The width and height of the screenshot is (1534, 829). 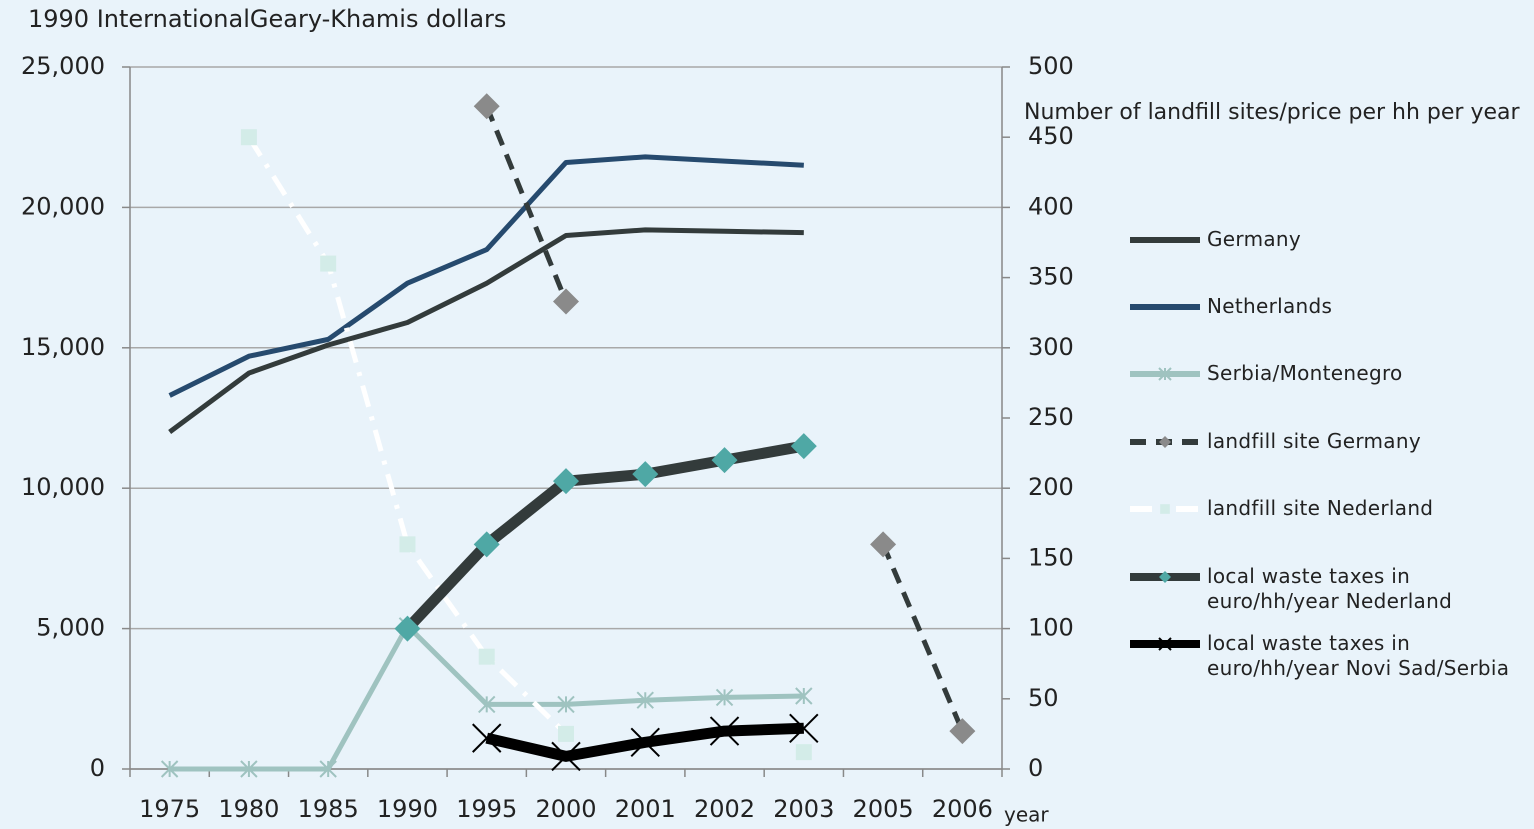 What do you see at coordinates (328, 809) in the screenshot?
I see `x-tick-label: 1985` at bounding box center [328, 809].